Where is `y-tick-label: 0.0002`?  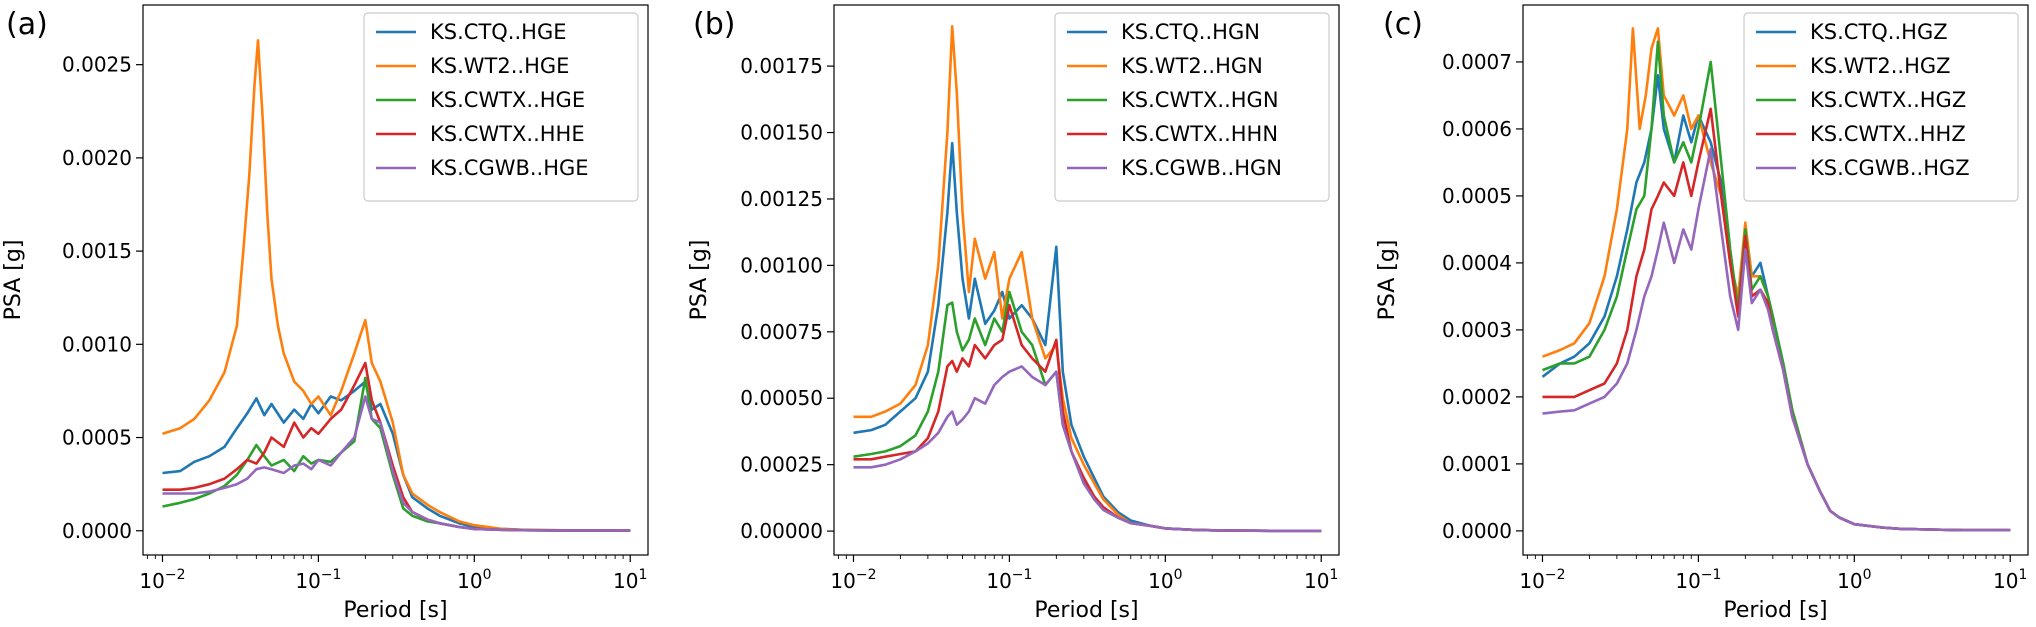
y-tick-label: 0.0002 is located at coordinates (1477, 397).